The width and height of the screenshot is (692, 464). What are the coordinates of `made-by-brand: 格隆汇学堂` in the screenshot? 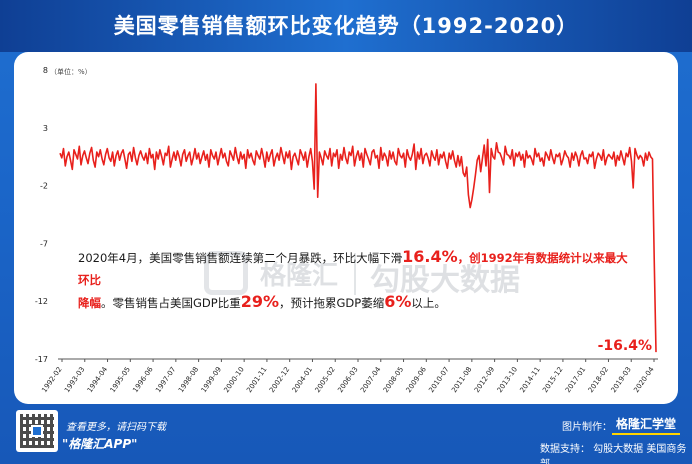 It's located at (646, 424).